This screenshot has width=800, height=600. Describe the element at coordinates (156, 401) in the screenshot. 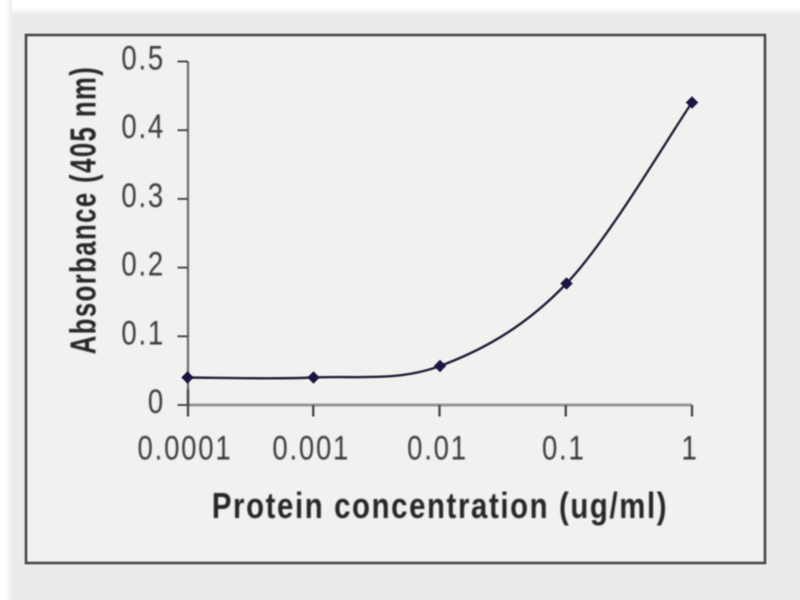

I see `svg-text: 0` at that location.